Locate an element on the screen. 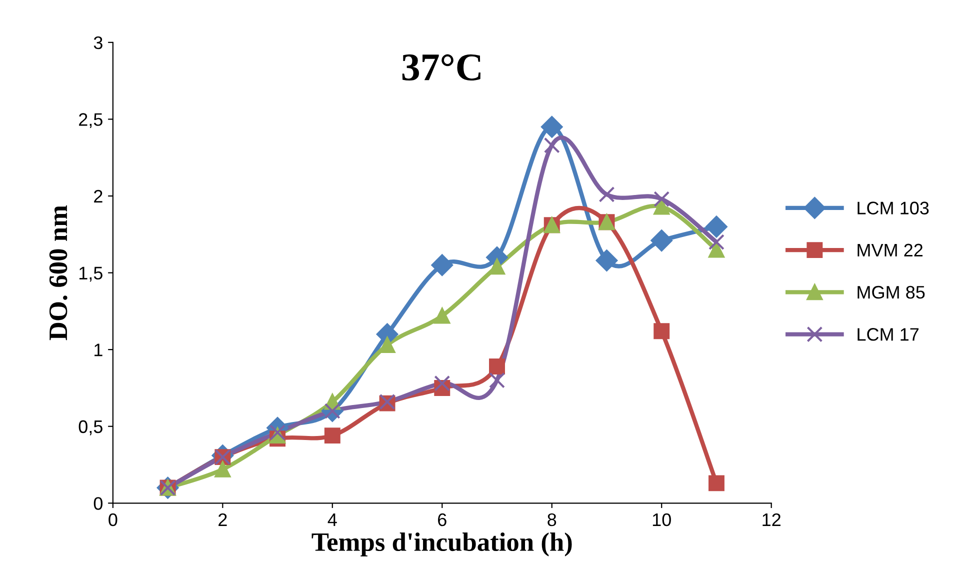  legend-label: MVM 22 is located at coordinates (890, 250).